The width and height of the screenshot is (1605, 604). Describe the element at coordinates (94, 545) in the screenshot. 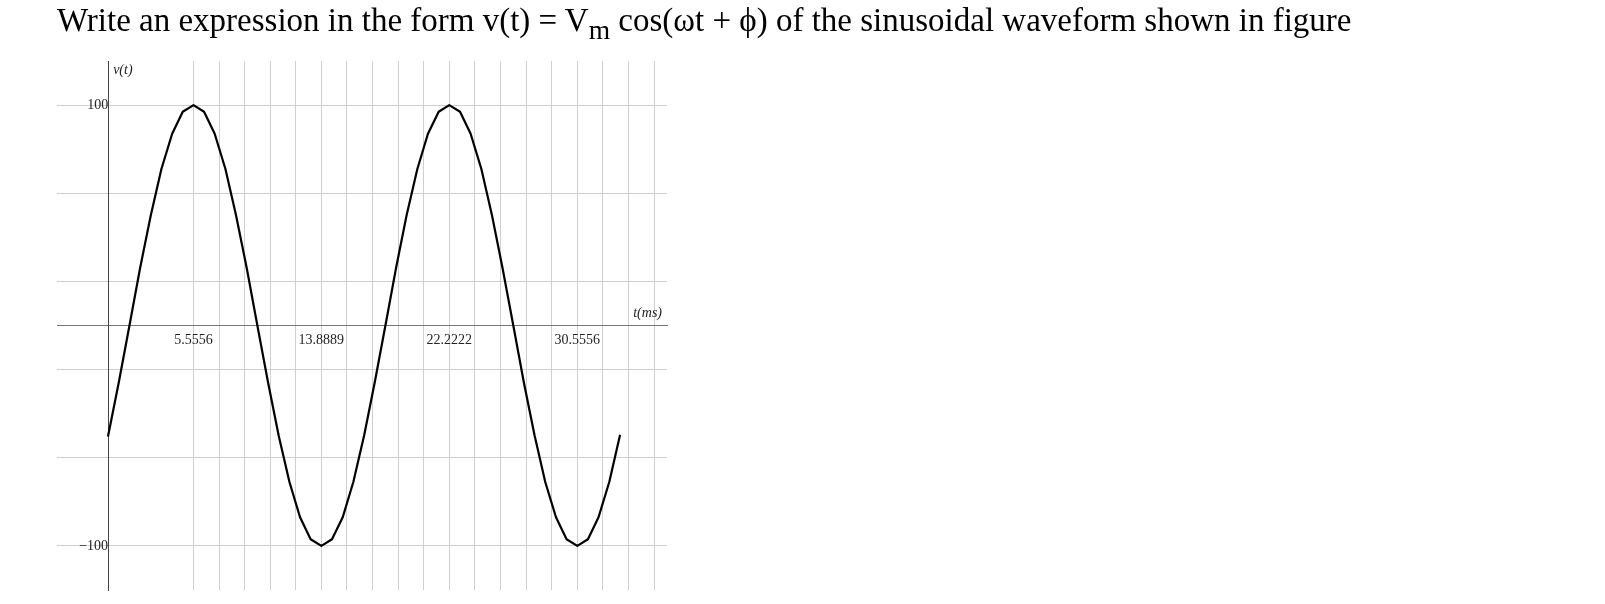

I see `y-tick-label: −100` at that location.